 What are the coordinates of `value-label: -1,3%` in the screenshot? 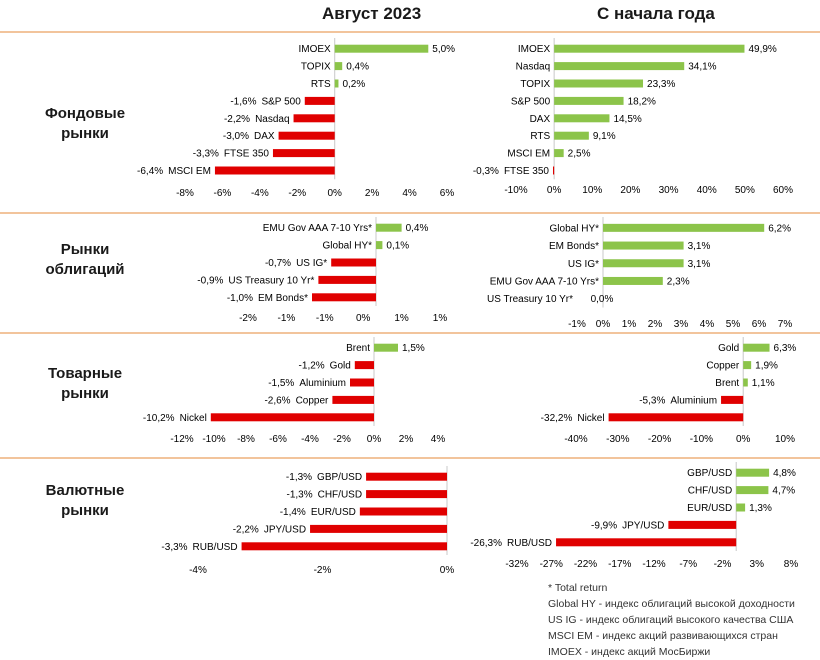 It's located at (299, 495).